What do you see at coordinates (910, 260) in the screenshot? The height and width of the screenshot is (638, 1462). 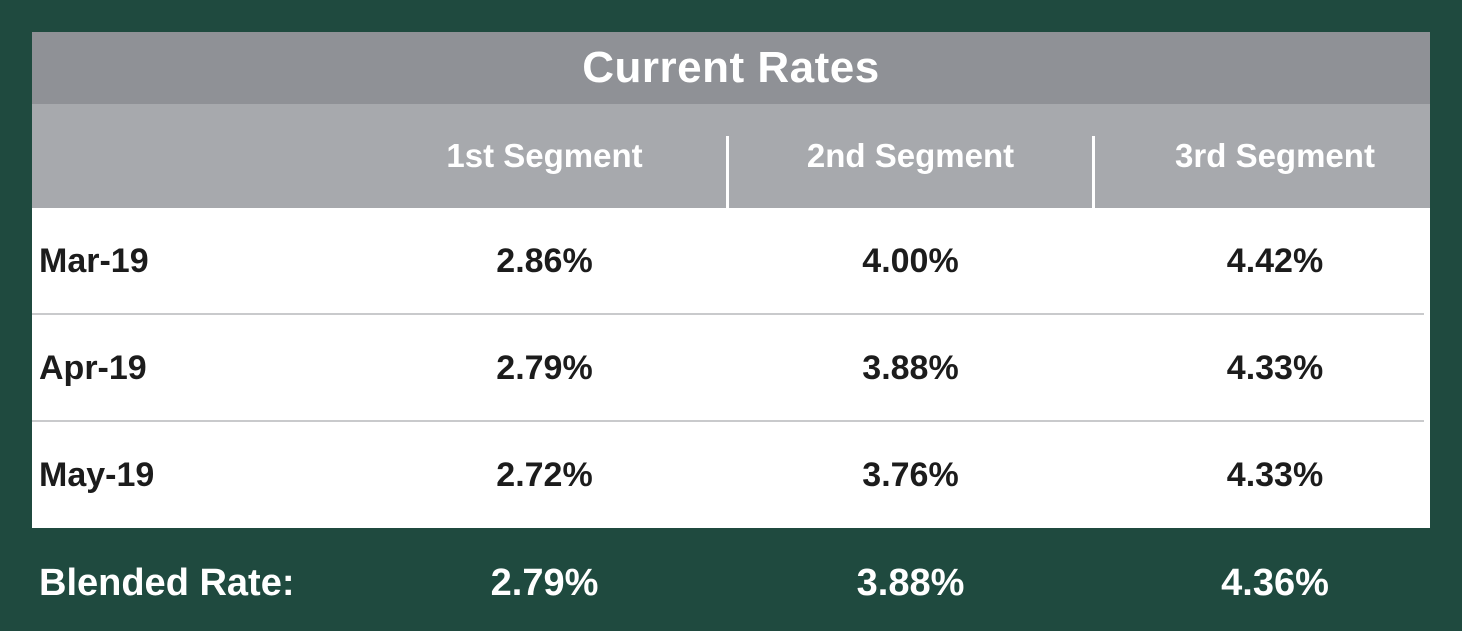 I see `rate-cell: 4.00%` at bounding box center [910, 260].